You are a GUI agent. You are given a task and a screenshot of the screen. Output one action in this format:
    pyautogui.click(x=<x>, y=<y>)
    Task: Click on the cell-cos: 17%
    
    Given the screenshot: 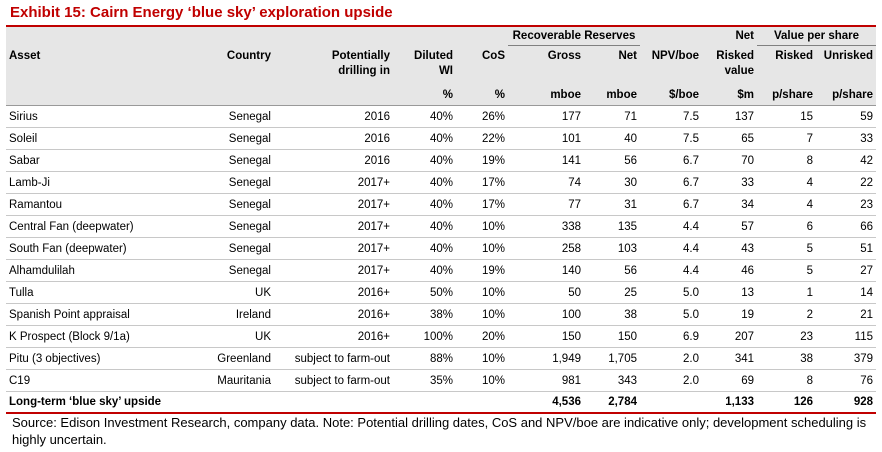 What is the action you would take?
    pyautogui.click(x=482, y=204)
    